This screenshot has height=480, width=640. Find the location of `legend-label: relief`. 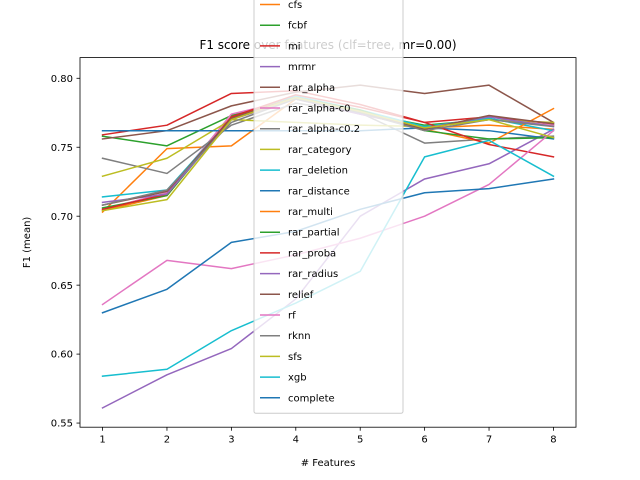

legend-label: relief is located at coordinates (301, 295).